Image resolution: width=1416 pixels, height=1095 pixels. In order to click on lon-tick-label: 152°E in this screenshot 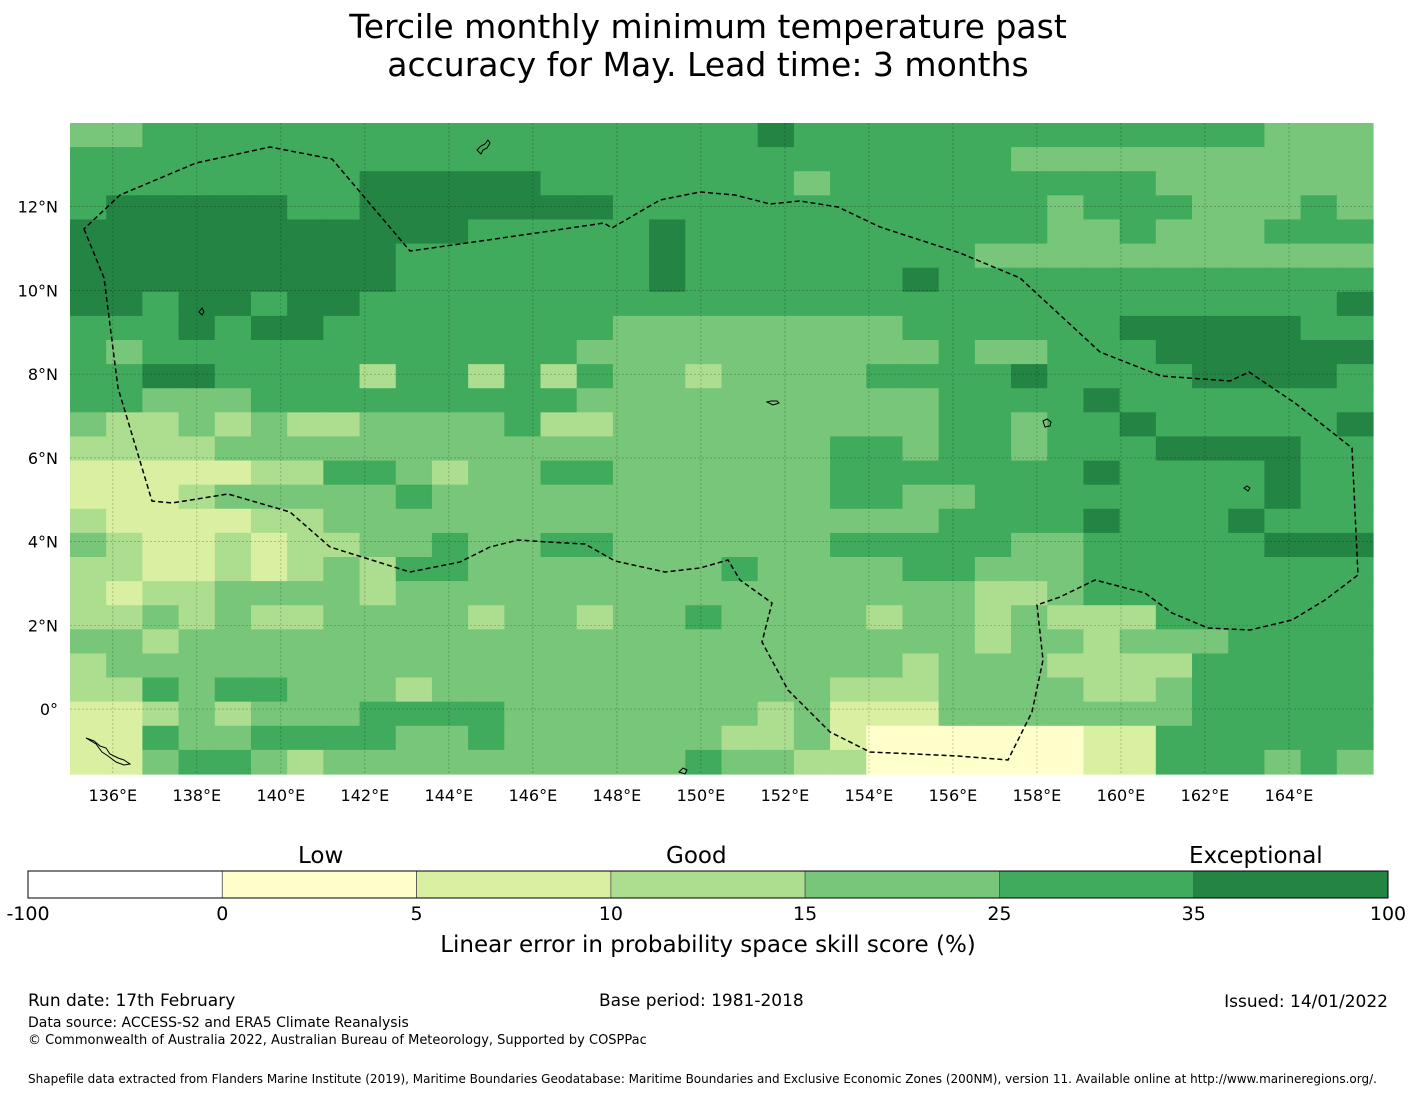, I will do `click(785, 795)`.